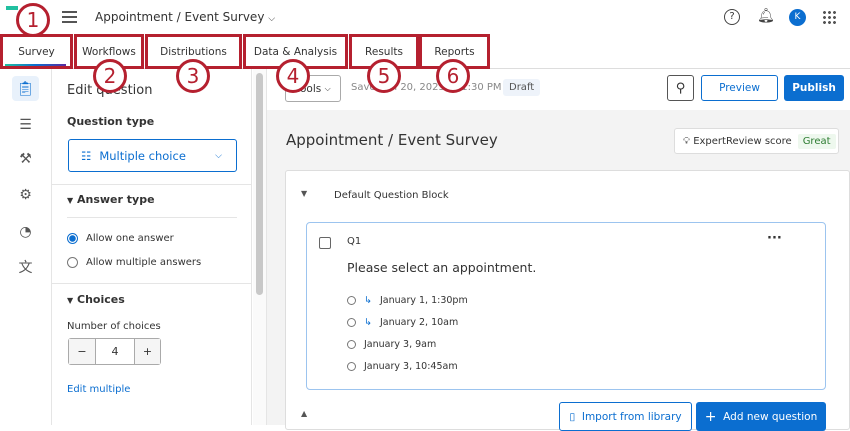 This screenshot has height=431, width=850. Describe the element at coordinates (193, 51) in the screenshot. I see `tab-label: Distributions` at that location.